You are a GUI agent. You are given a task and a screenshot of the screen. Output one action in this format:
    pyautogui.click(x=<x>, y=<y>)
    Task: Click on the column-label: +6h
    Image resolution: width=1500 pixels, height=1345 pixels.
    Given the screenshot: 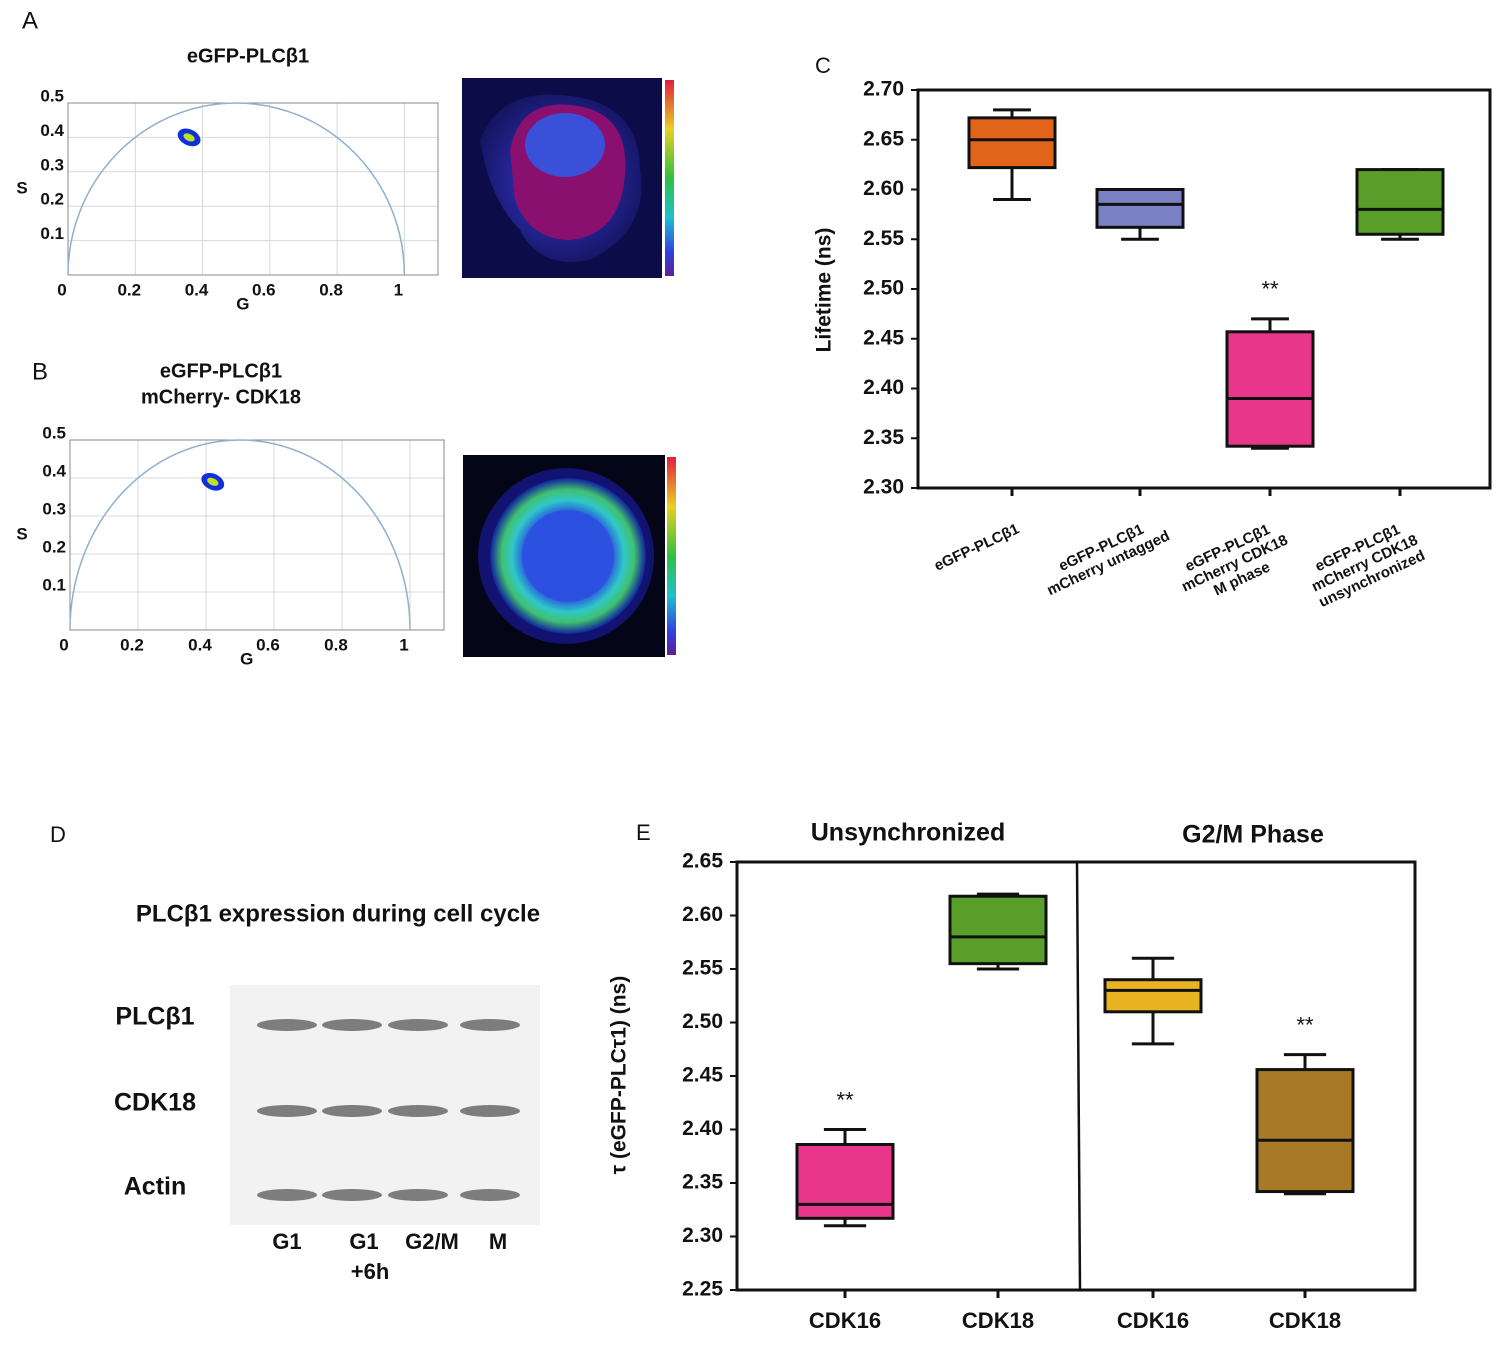 What is the action you would take?
    pyautogui.click(x=370, y=1271)
    